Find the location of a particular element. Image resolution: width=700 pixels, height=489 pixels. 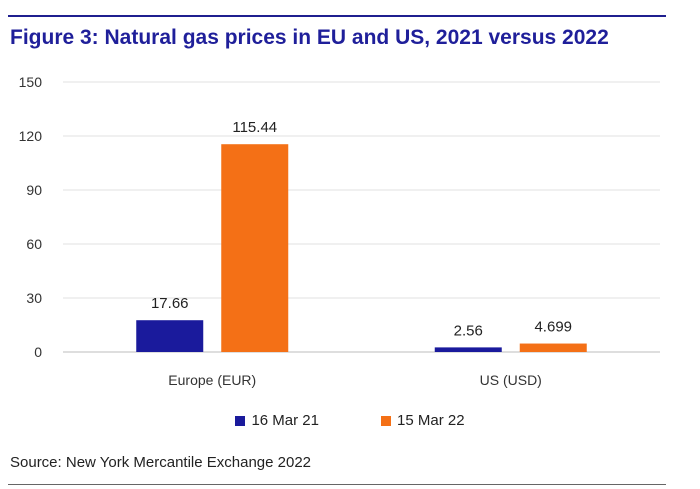

y-tick-label: 30 is located at coordinates (34, 298).